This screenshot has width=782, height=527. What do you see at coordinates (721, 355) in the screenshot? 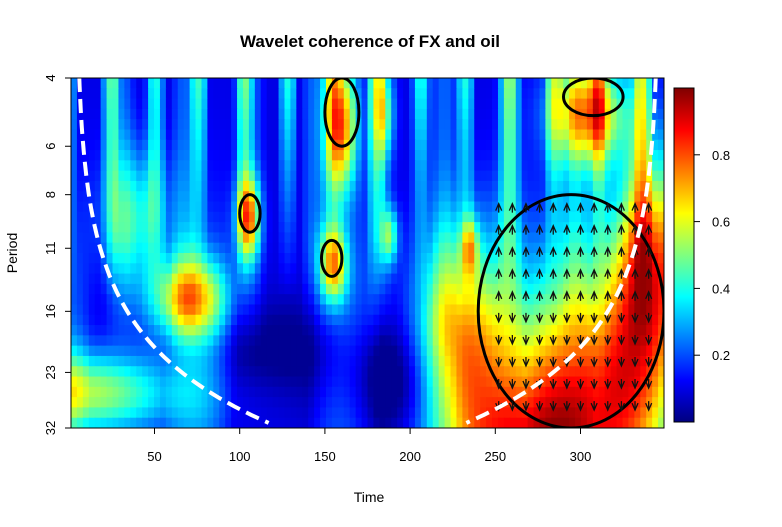
I see `colorbar-tick-label: 0.2` at bounding box center [721, 355].